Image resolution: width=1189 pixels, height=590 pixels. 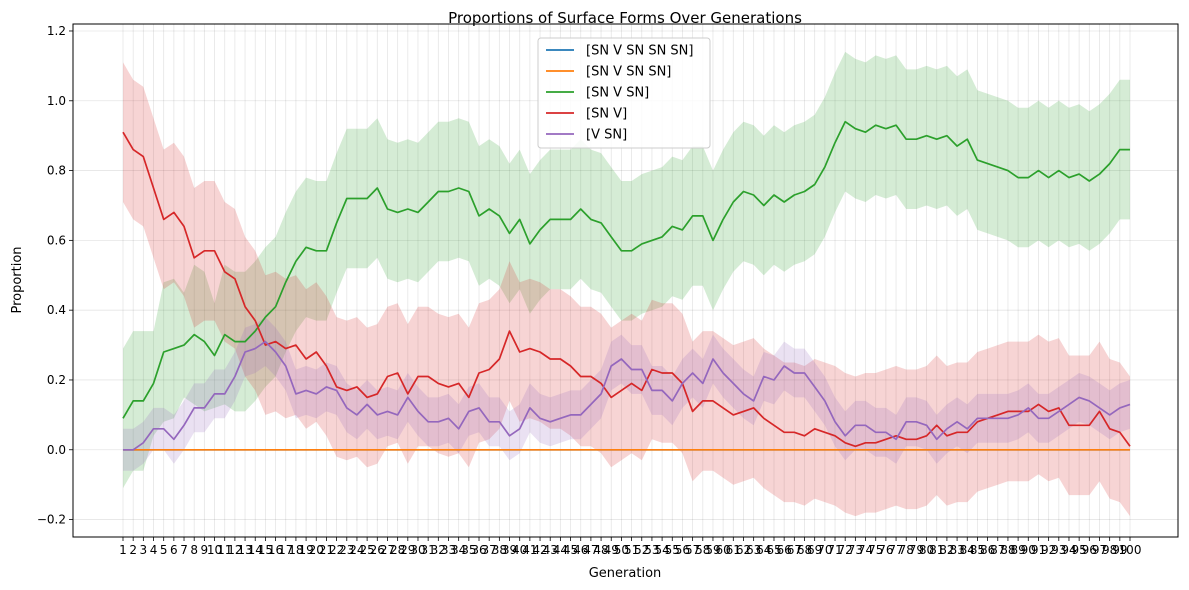 I want to click on x-tick-label-4: 4, so click(x=154, y=550).